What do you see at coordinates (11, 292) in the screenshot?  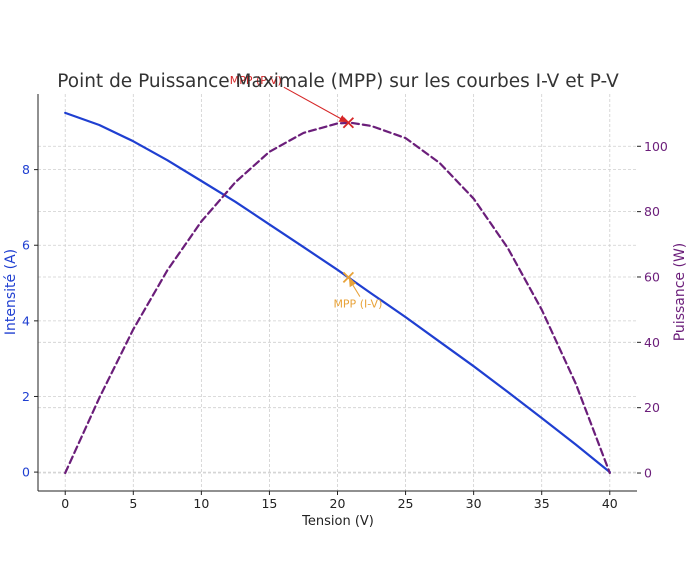 I see `y-axis-left-label: Intensité (A)` at bounding box center [11, 292].